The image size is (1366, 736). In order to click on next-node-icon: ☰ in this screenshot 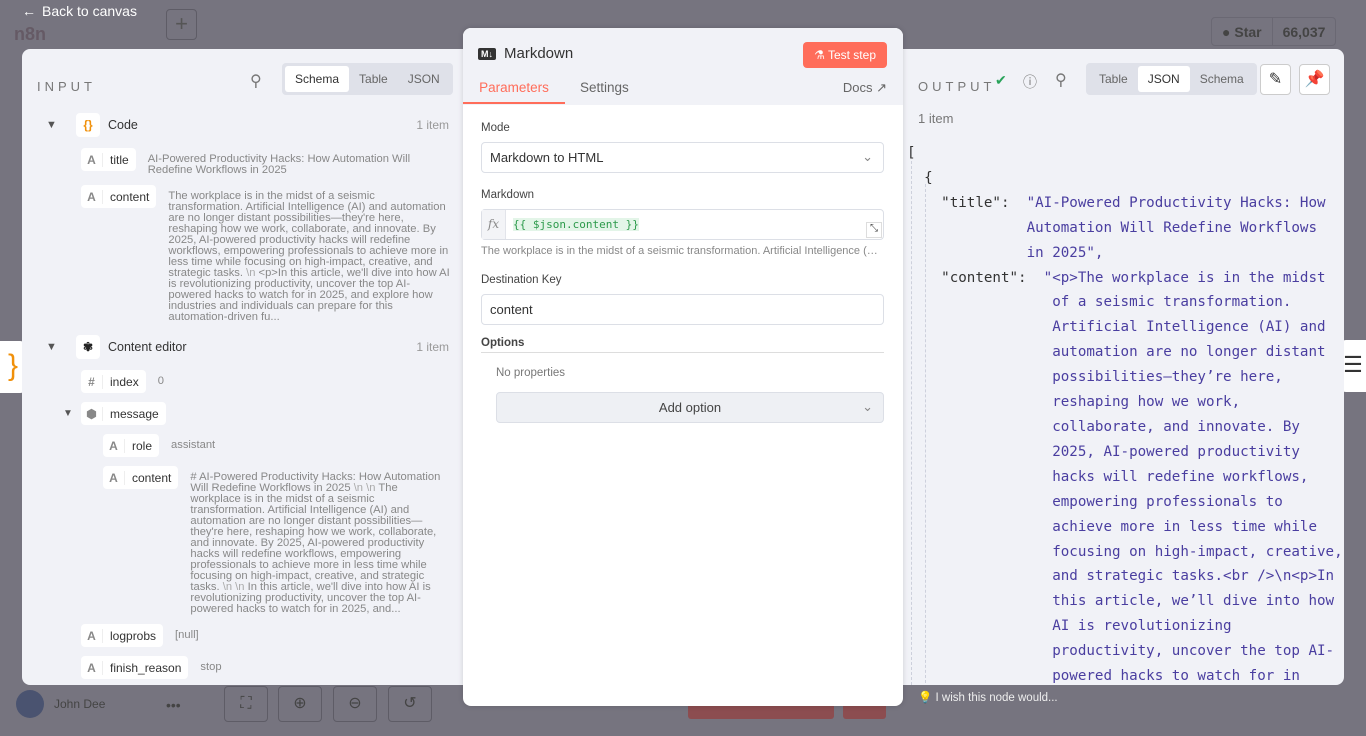, I will do `click(1353, 366)`.